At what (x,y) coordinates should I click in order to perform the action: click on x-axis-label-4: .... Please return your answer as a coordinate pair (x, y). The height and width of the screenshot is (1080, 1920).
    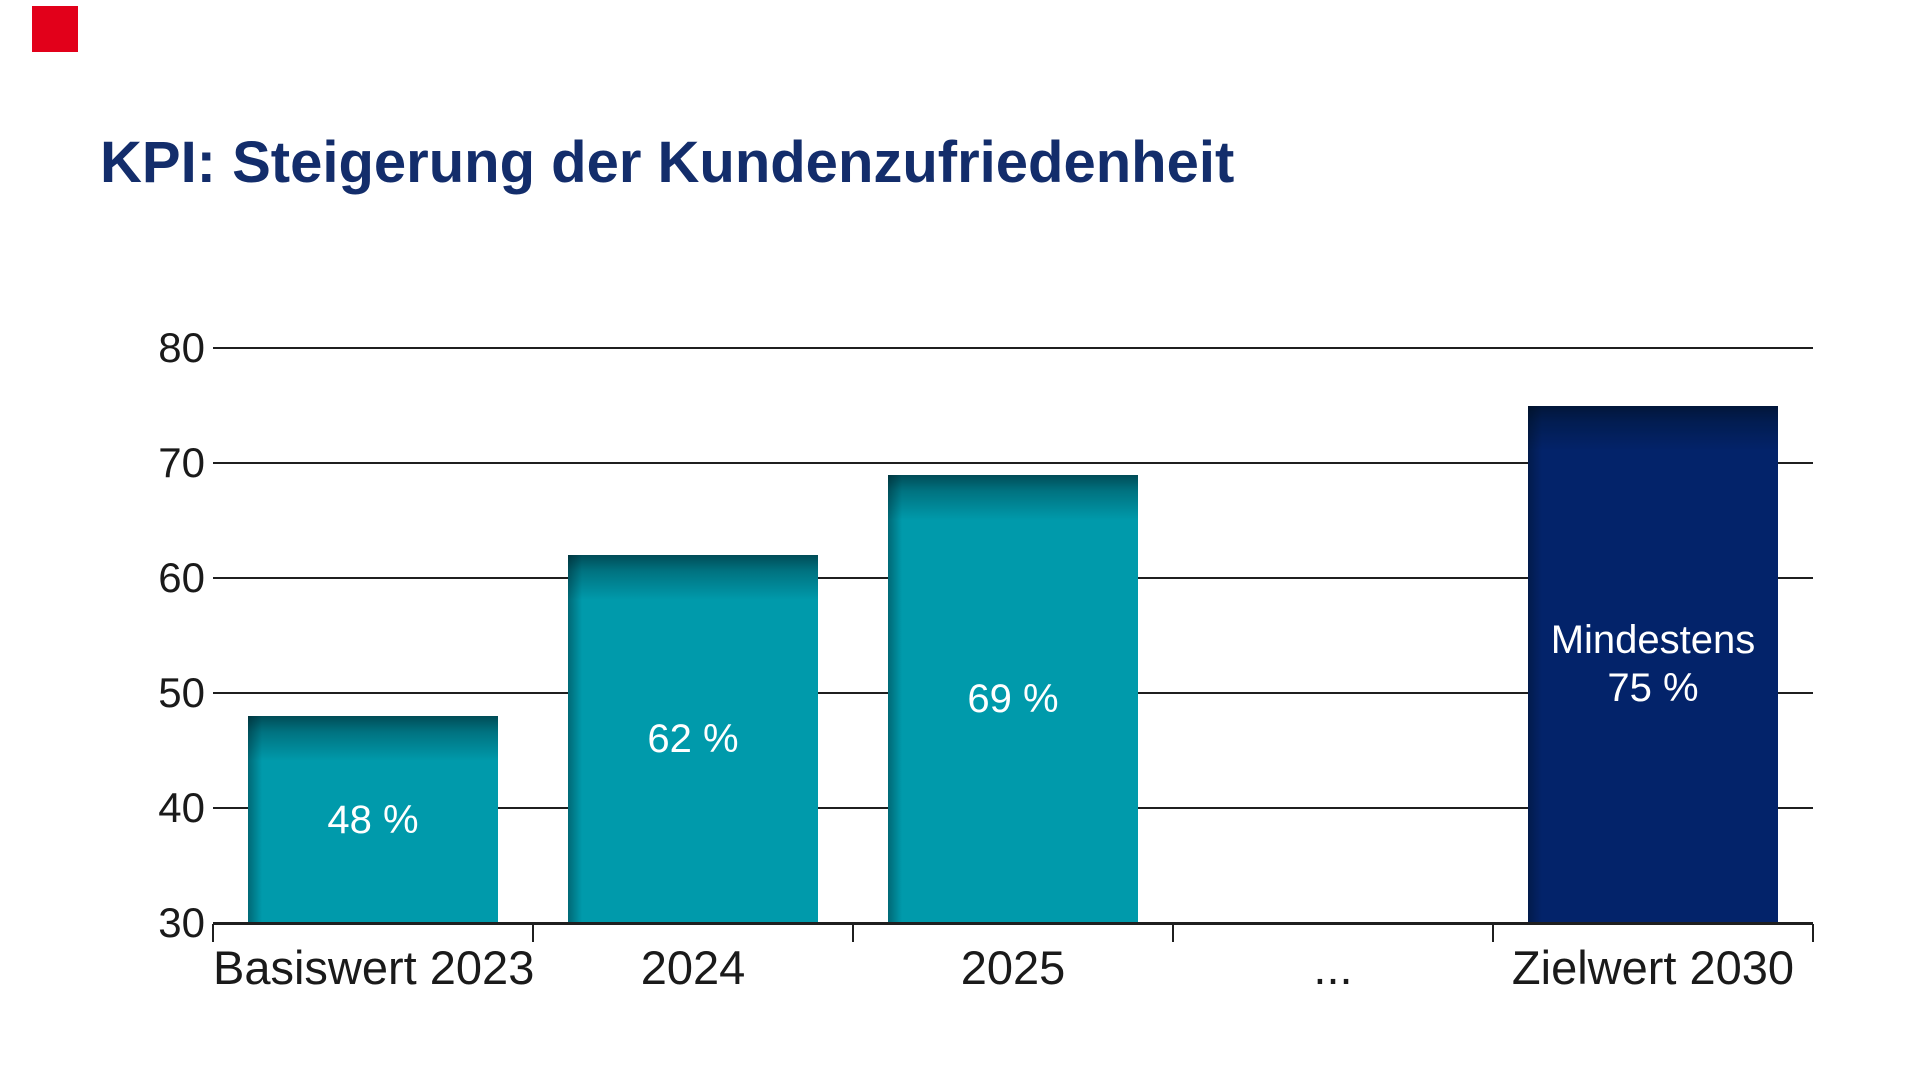
    Looking at the image, I should click on (1333, 967).